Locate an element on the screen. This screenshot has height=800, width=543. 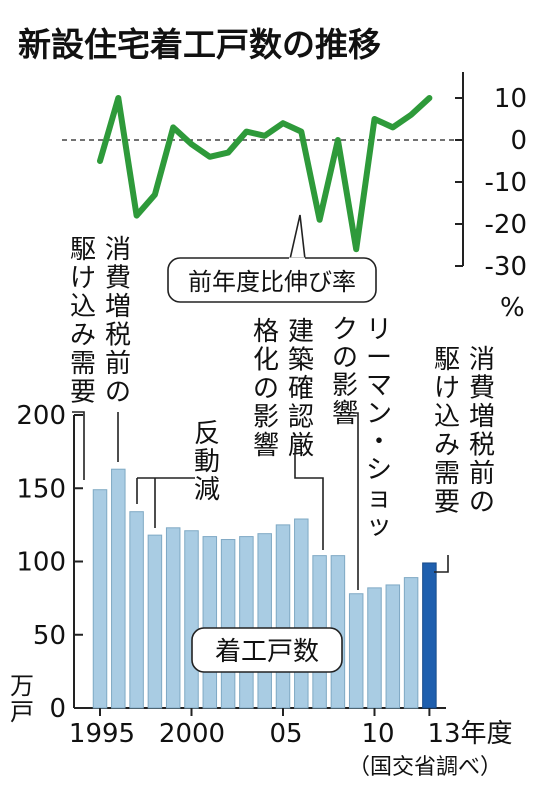
annotation-rush-2: の is located at coordinates (482, 503).